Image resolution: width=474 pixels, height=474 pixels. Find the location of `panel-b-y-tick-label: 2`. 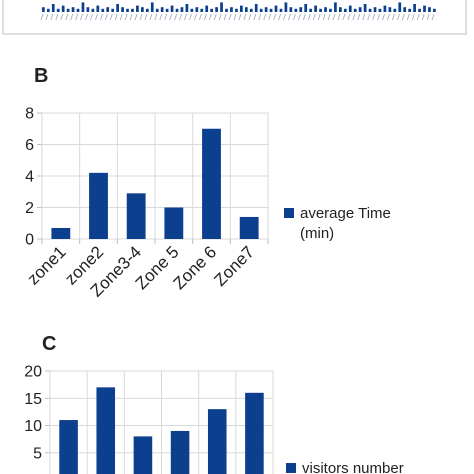

panel-b-y-tick-label: 2 is located at coordinates (29, 208).